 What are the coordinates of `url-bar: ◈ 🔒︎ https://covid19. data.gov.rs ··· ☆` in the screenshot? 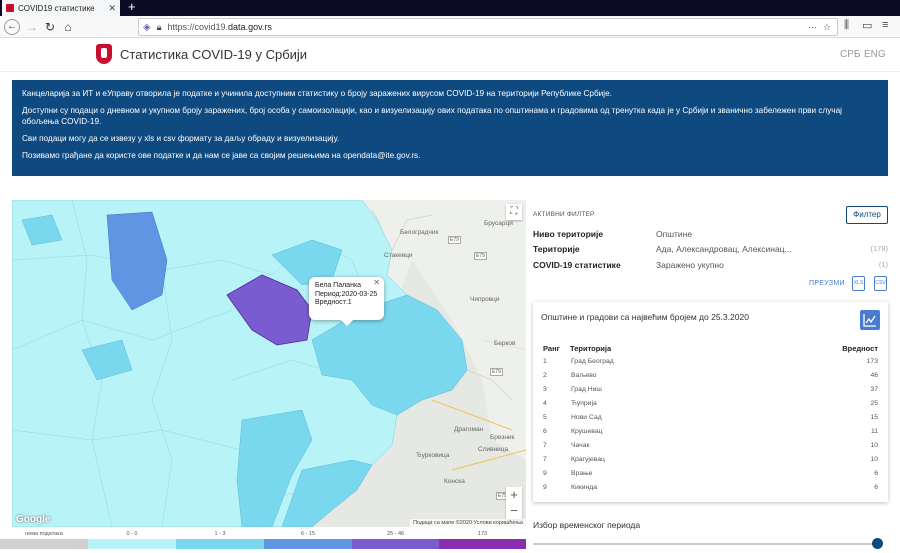 It's located at (488, 27).